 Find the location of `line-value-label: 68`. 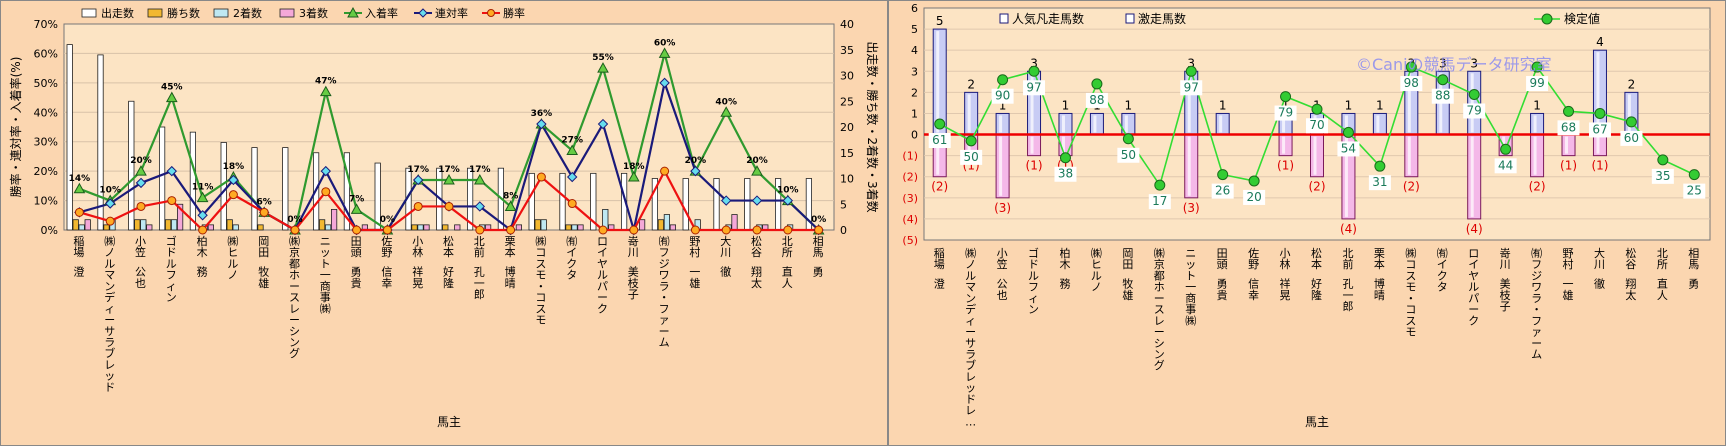

line-value-label: 68 is located at coordinates (1568, 127).